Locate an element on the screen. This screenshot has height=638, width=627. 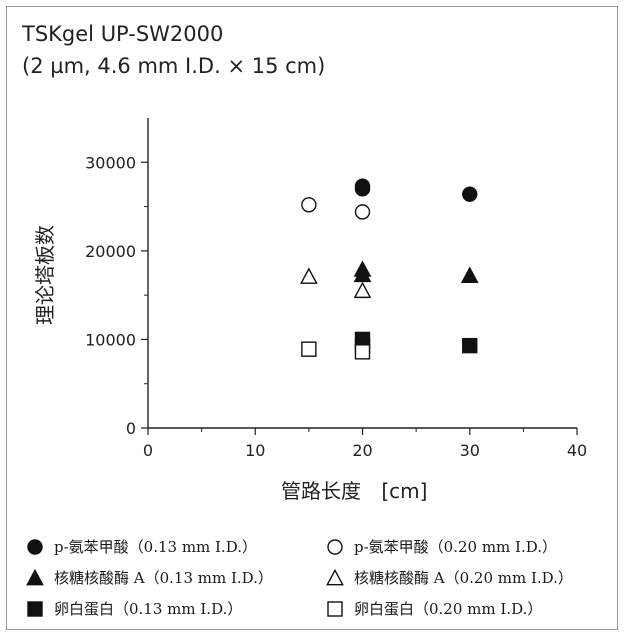
chart-title-line1: TSKgel UP-SW2000 is located at coordinates (123, 34).